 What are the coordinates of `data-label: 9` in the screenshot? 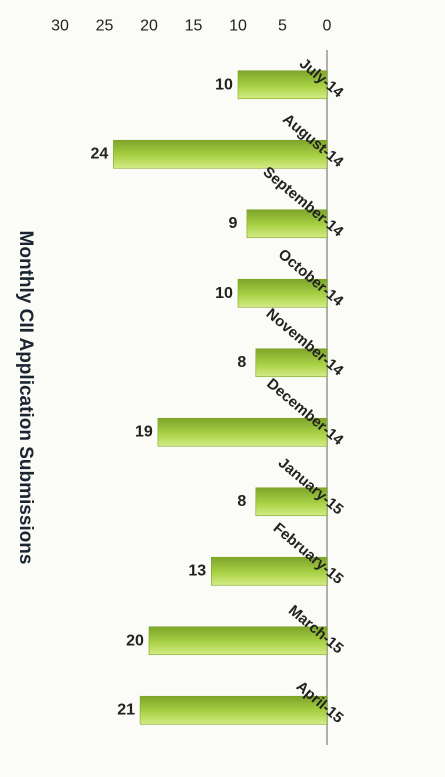 It's located at (232, 223).